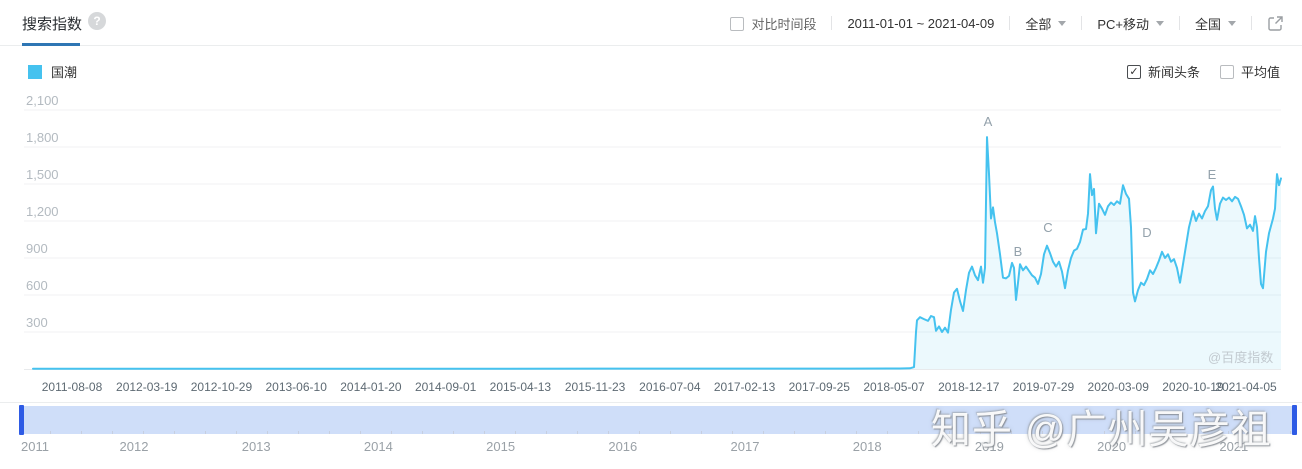  What do you see at coordinates (1193, 387) in the screenshot?
I see `x-tick-label: 2020-10-19` at bounding box center [1193, 387].